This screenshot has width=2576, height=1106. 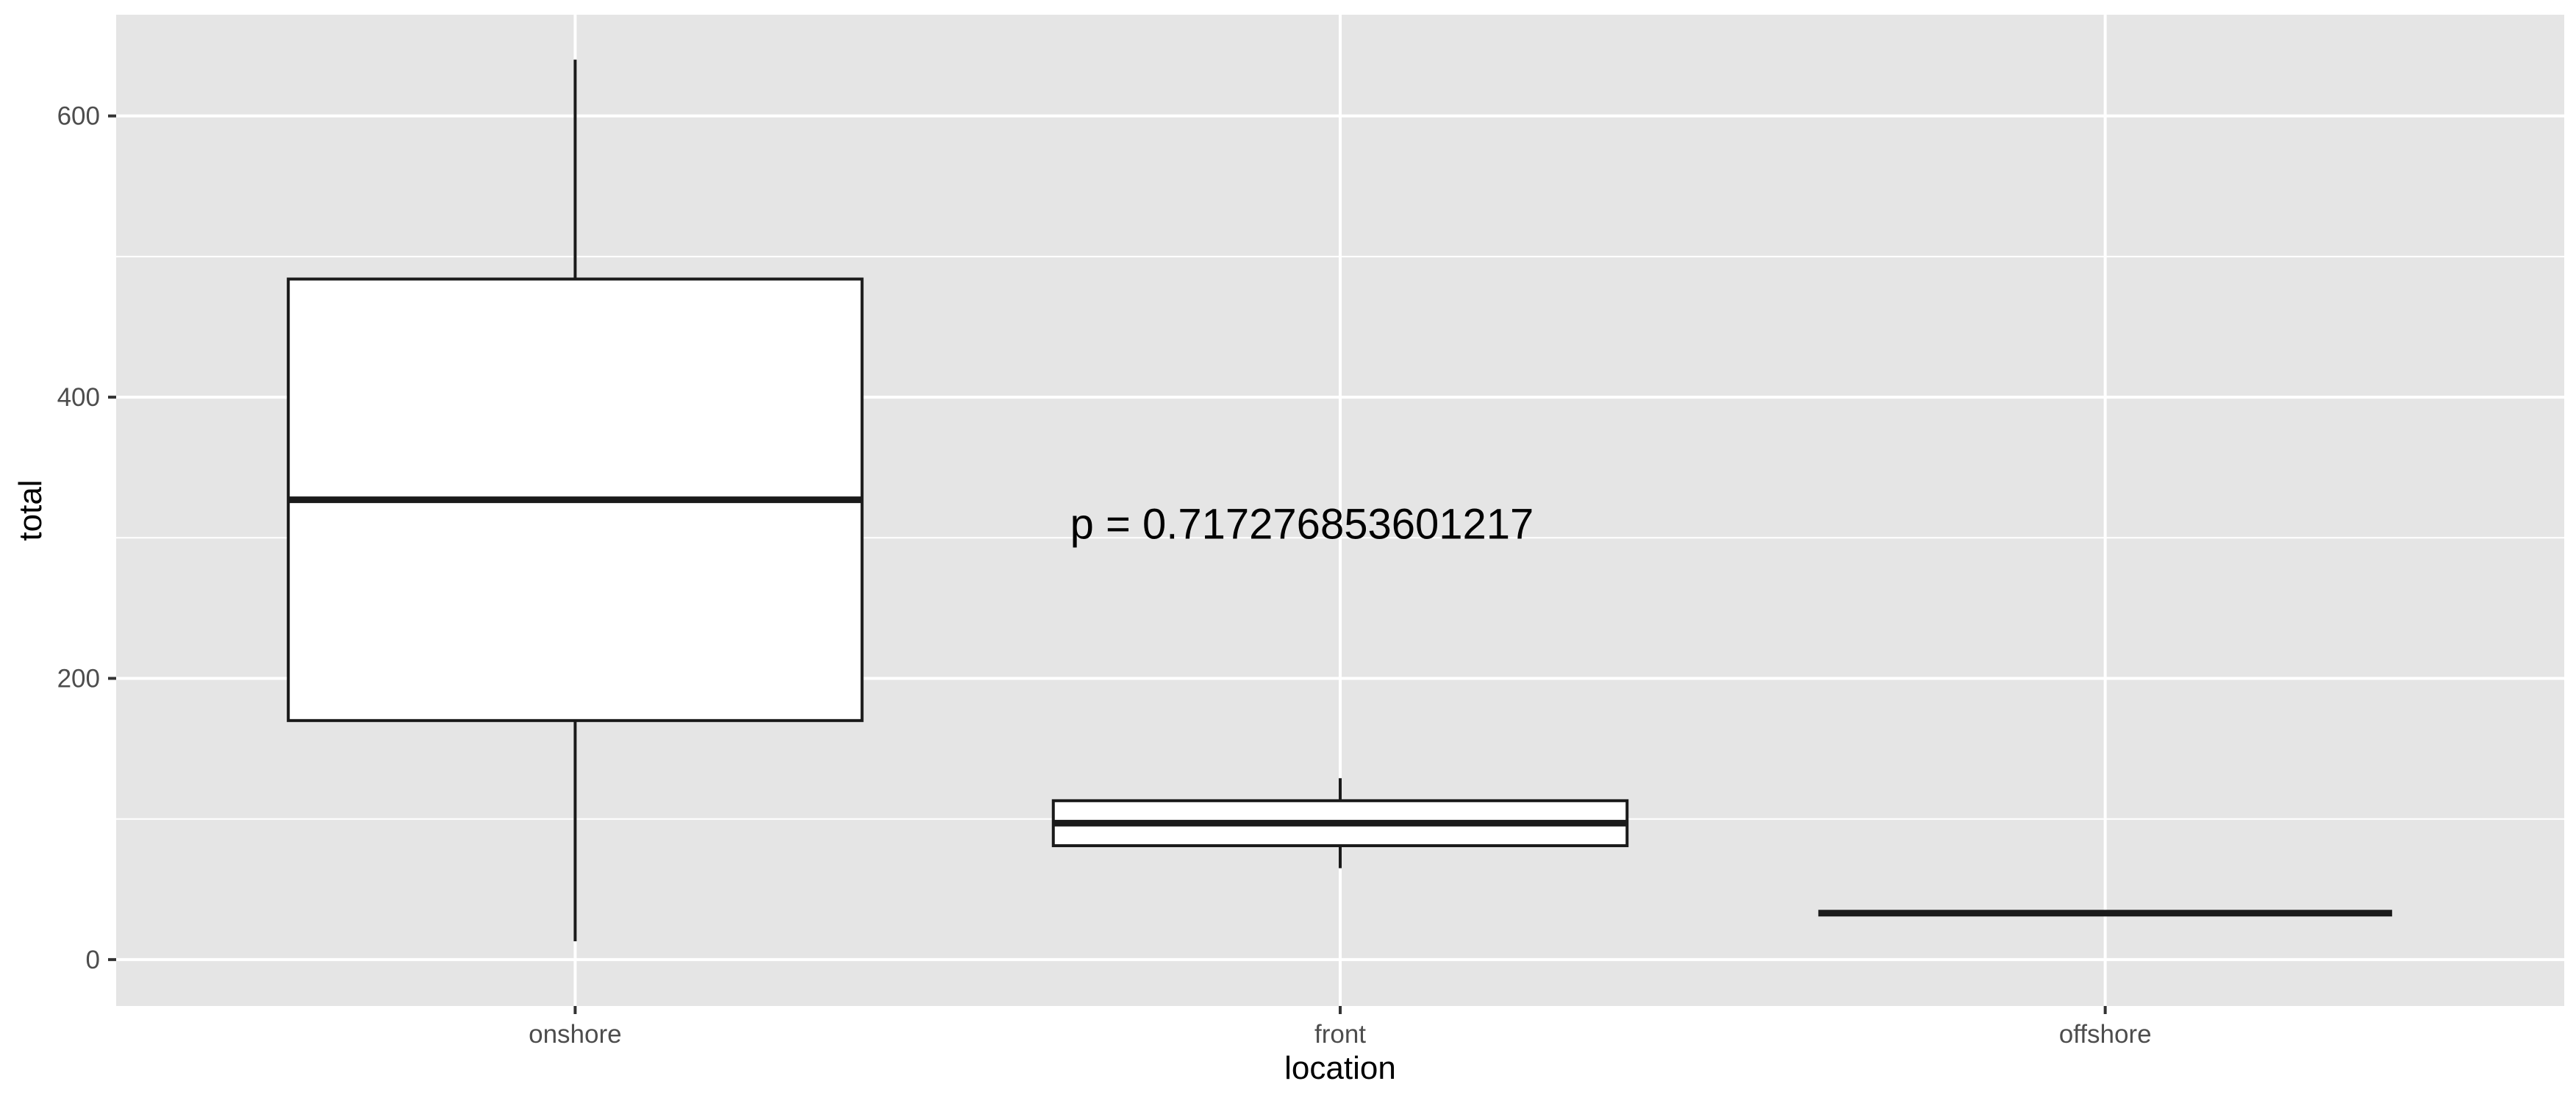 What do you see at coordinates (93, 960) in the screenshot?
I see `y-tick-label: 0` at bounding box center [93, 960].